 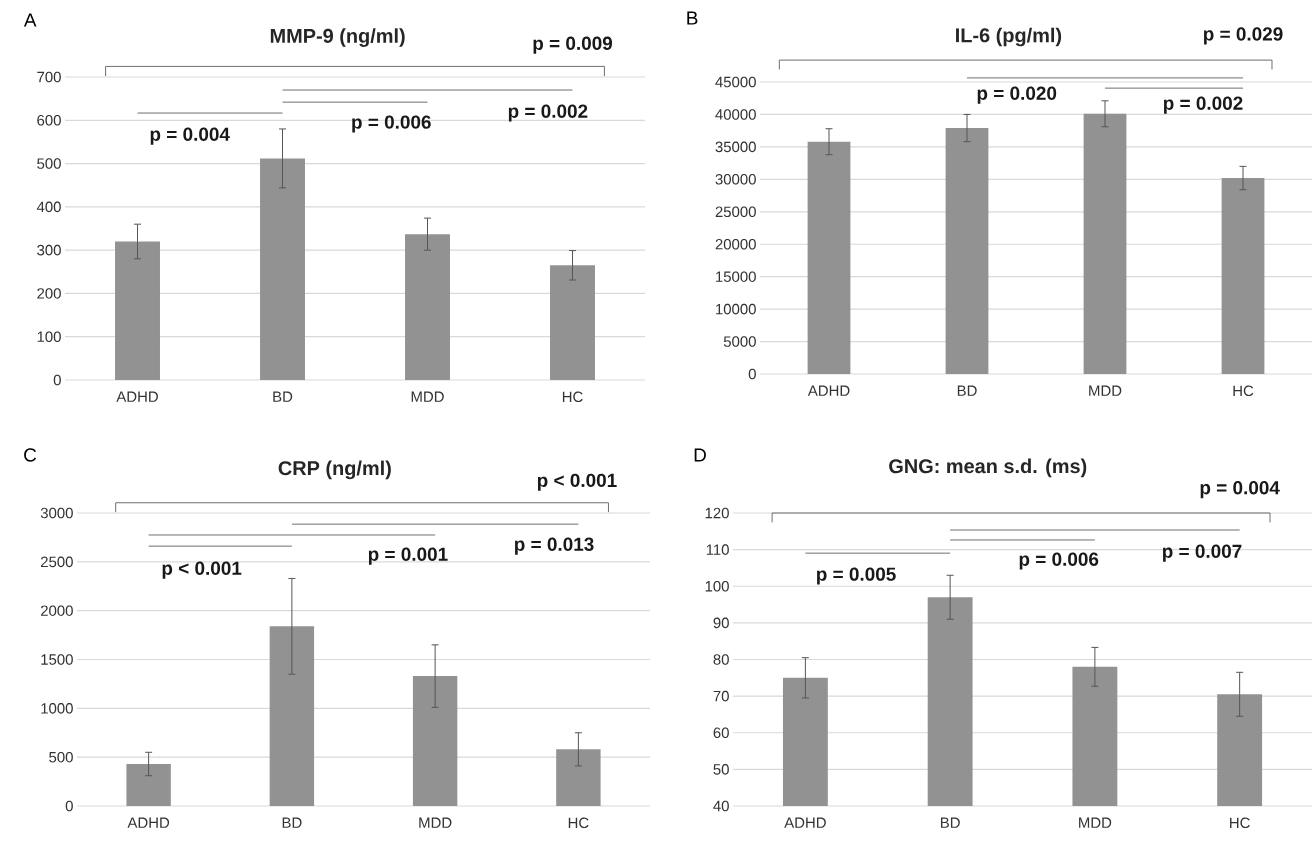 What do you see at coordinates (30, 20) in the screenshot?
I see `text: A` at bounding box center [30, 20].